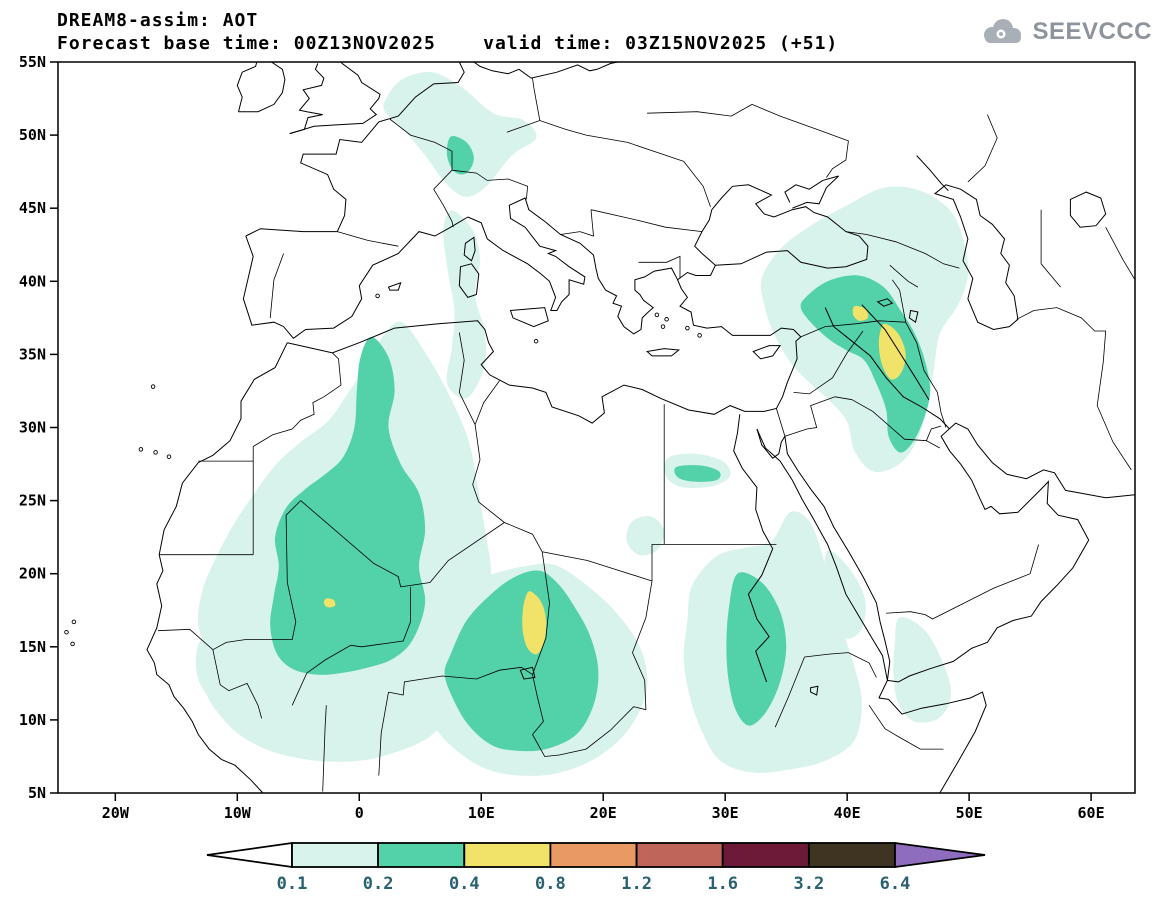 The width and height of the screenshot is (1165, 905). What do you see at coordinates (1092, 31) in the screenshot?
I see `logo-text: SEEVCCC` at bounding box center [1092, 31].